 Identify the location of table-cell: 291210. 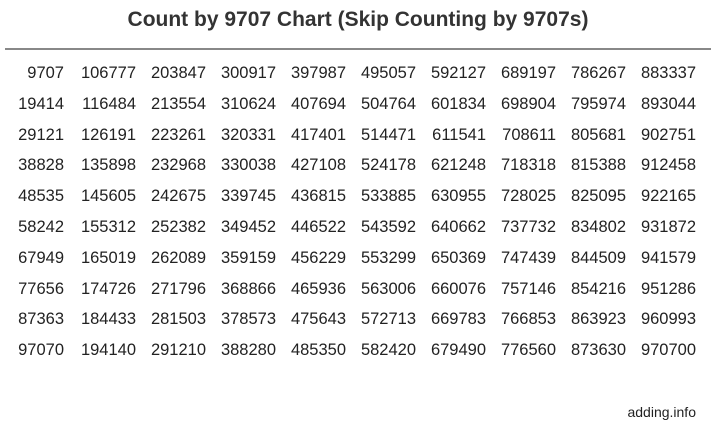
(178, 350).